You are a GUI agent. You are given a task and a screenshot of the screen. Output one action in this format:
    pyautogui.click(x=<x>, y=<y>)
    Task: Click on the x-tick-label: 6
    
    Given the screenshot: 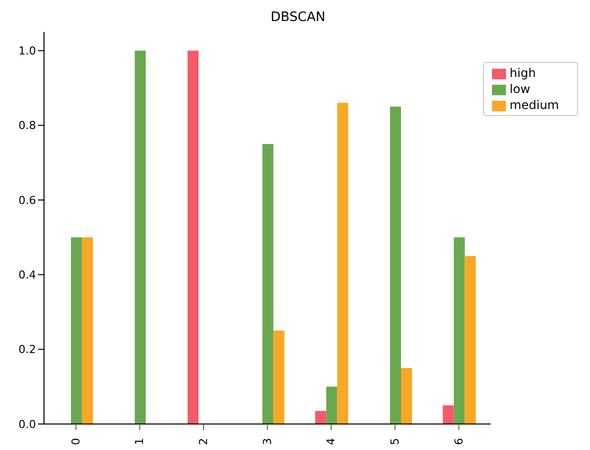 What is the action you would take?
    pyautogui.click(x=459, y=441)
    